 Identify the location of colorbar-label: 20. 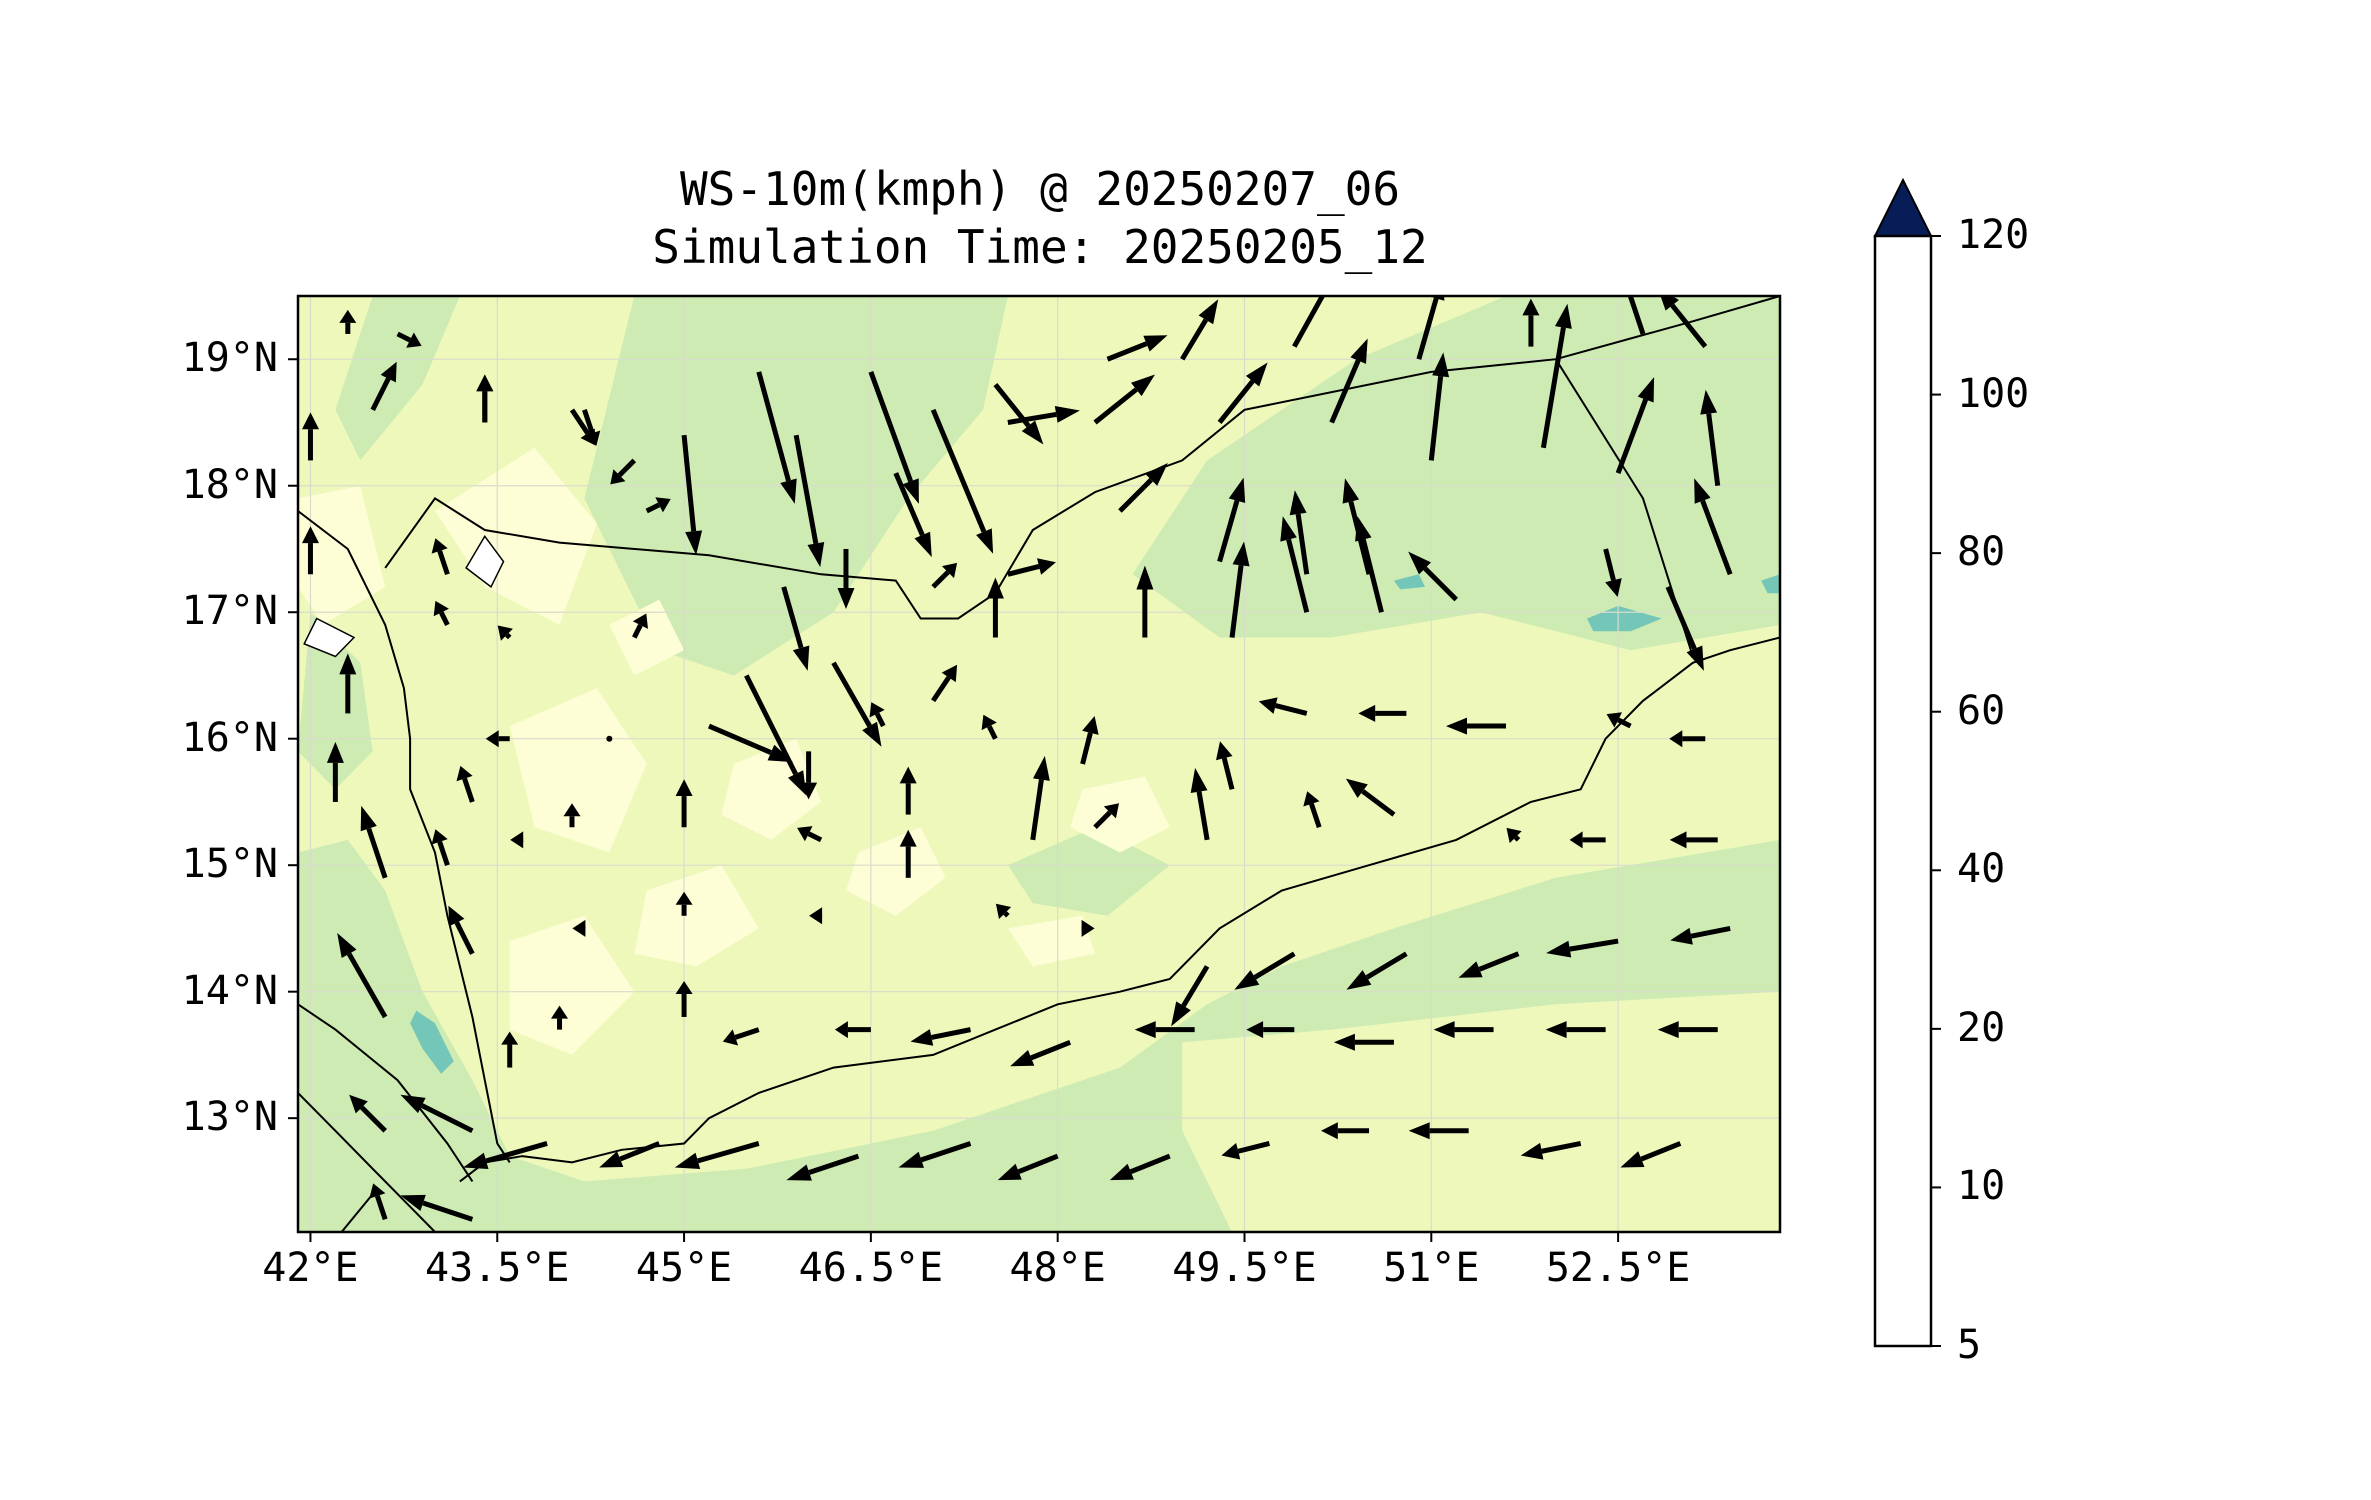
(1981, 1027).